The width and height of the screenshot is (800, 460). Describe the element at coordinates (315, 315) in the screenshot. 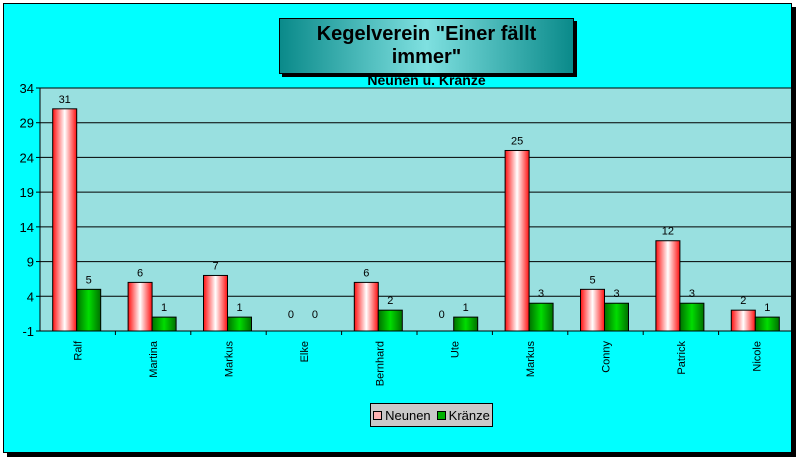

I see `data-label-kraenze-3: 0` at that location.